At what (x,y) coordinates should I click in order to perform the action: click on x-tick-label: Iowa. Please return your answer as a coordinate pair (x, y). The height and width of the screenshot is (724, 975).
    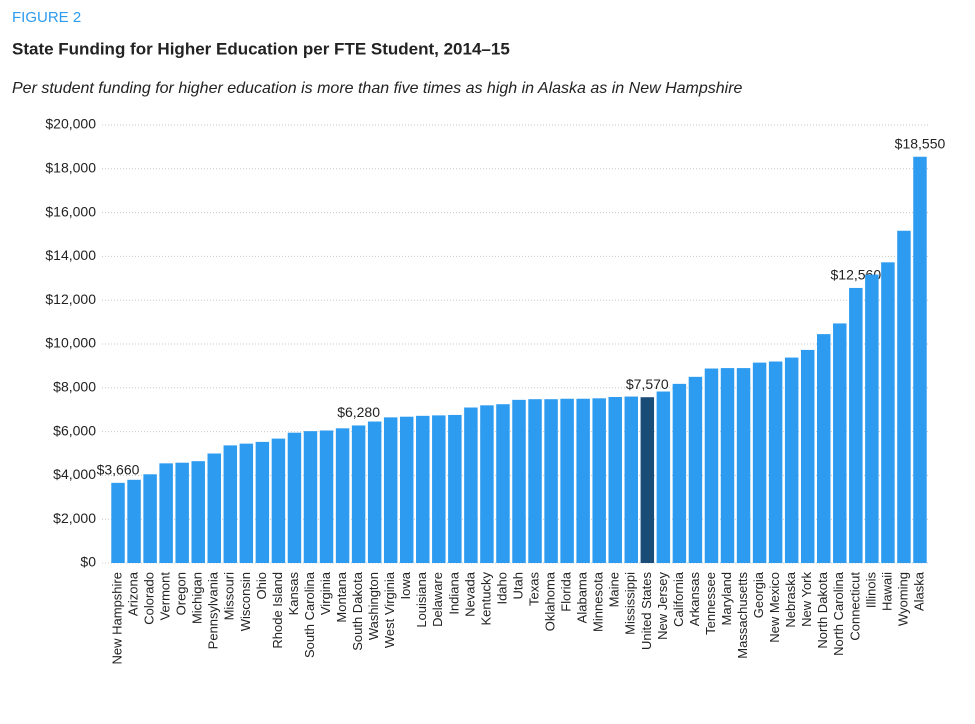
    Looking at the image, I should click on (405, 585).